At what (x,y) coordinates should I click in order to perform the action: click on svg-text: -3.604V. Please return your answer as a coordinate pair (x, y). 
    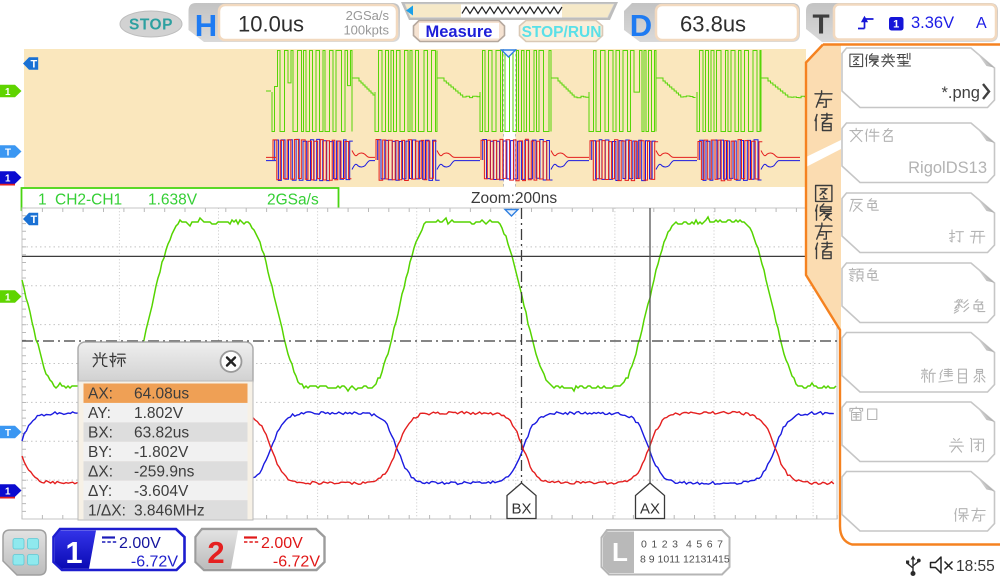
    Looking at the image, I should click on (161, 491).